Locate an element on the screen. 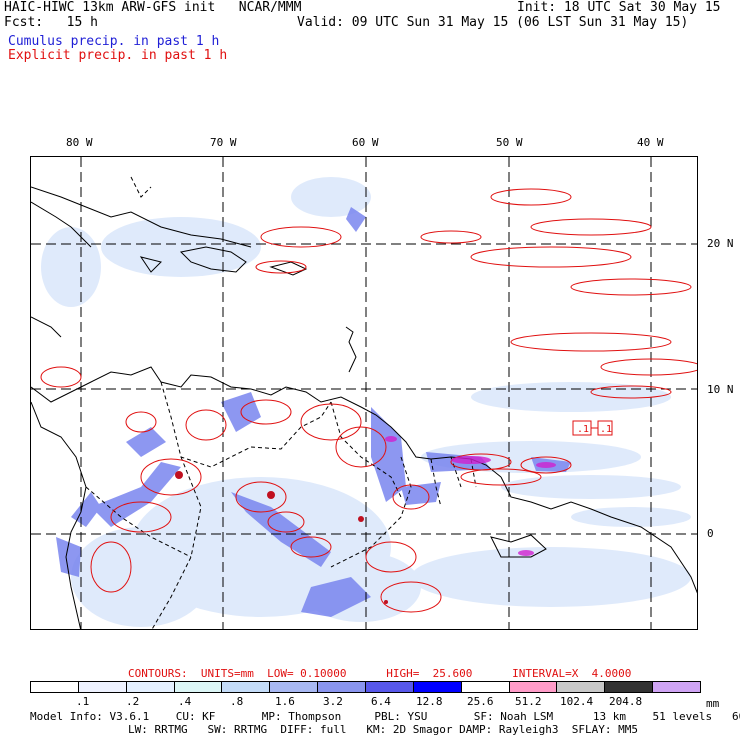  init-time: Init: 18 UTC Sat 30 May 15 is located at coordinates (619, 7).